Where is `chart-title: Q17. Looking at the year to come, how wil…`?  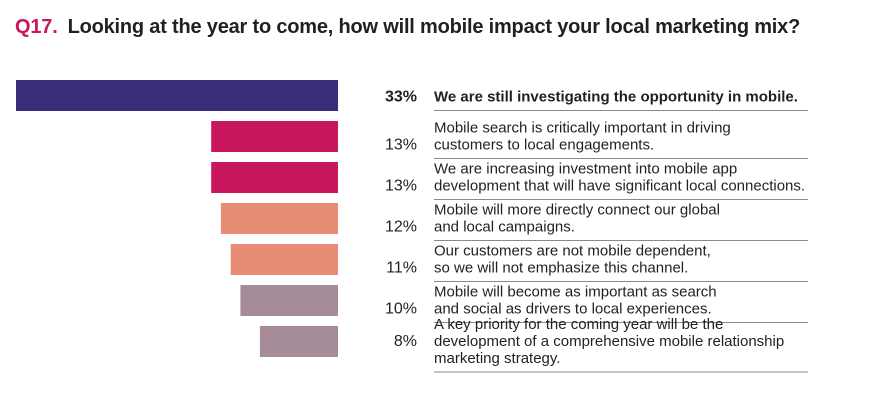
chart-title: Q17. Looking at the year to come, how wil… is located at coordinates (407, 27).